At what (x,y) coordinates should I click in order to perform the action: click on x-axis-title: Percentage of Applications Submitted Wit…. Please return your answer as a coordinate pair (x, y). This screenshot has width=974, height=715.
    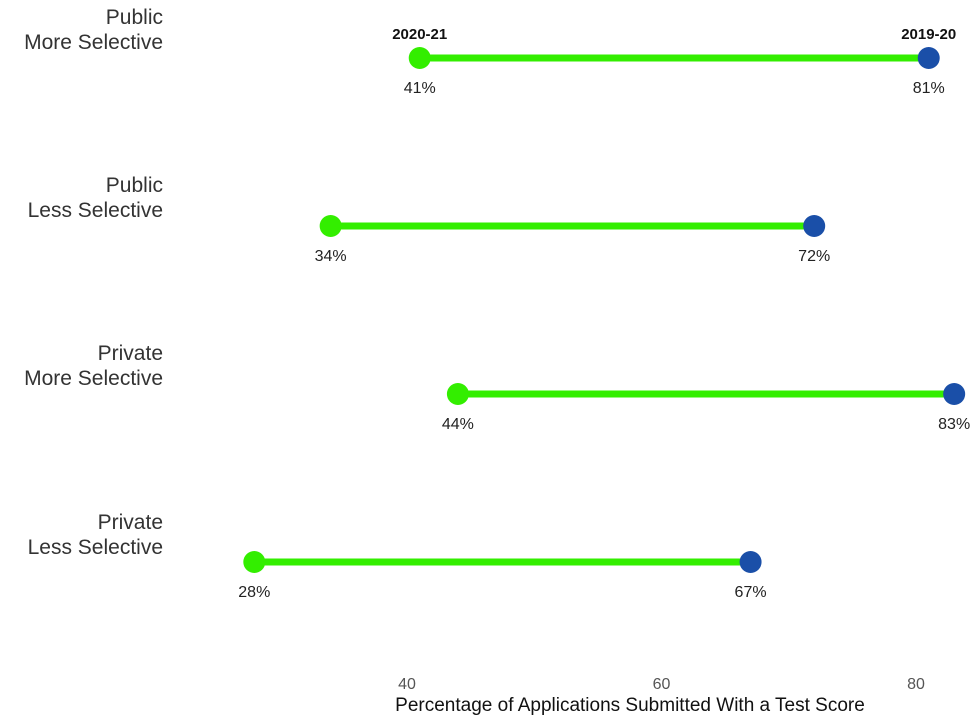
    Looking at the image, I should click on (630, 705).